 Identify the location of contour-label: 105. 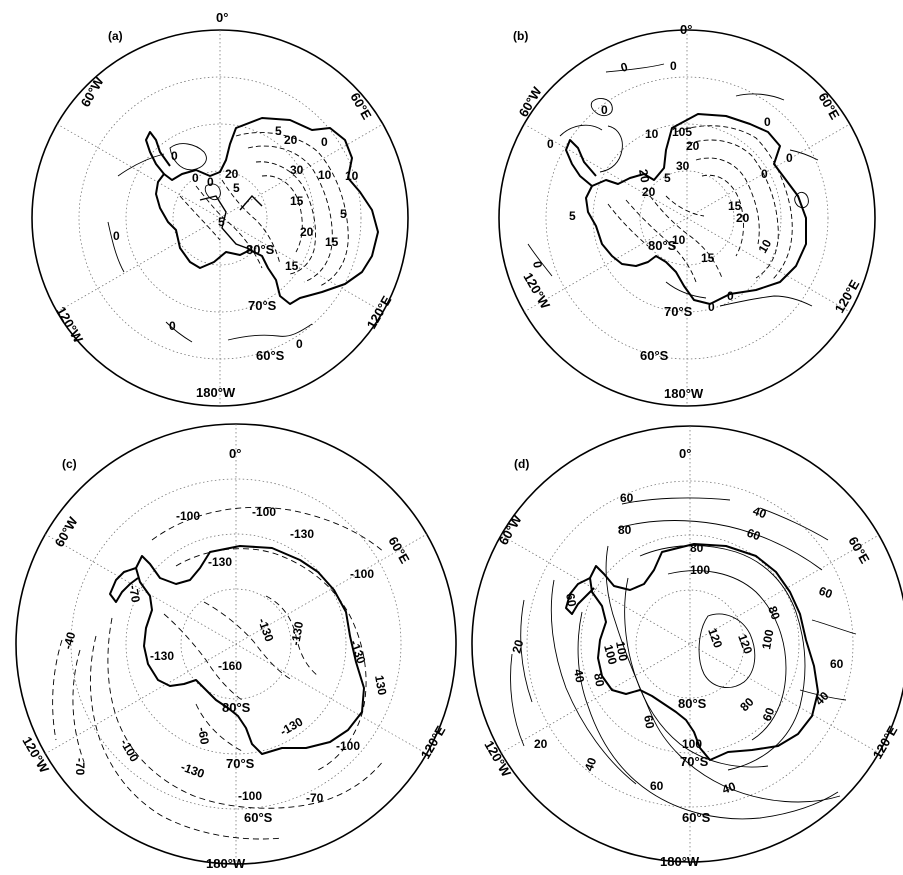
(682, 132).